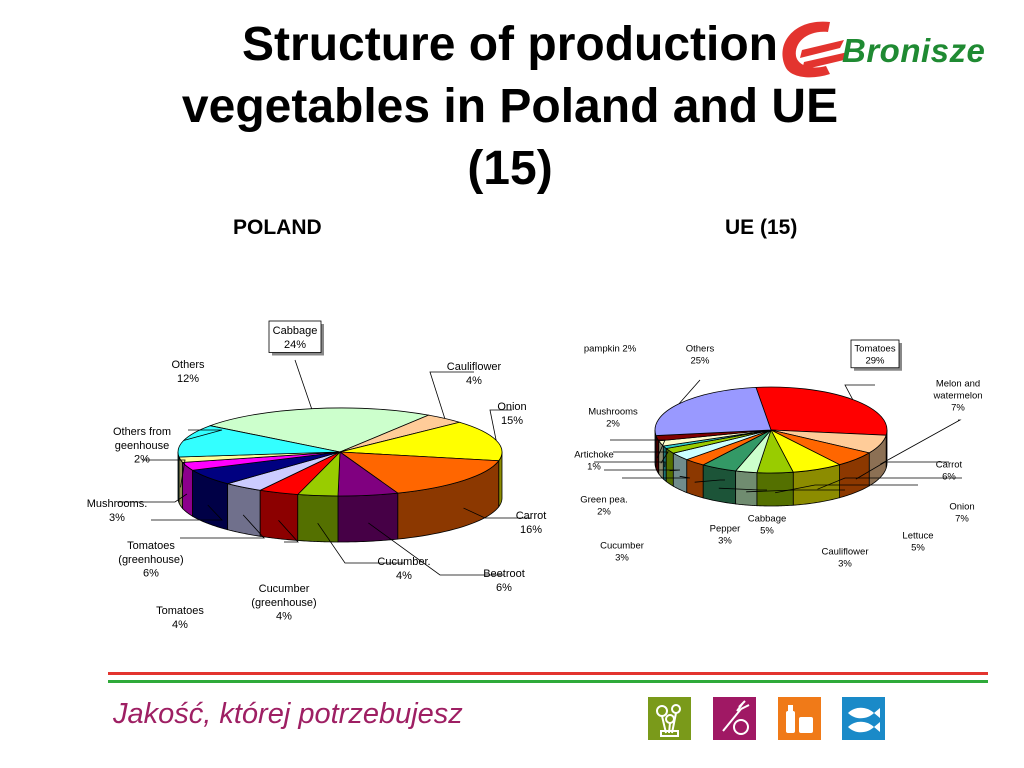 The width and height of the screenshot is (1024, 768). Describe the element at coordinates (610, 349) in the screenshot. I see `slice-label-pampkin: pampkin 2%` at that location.